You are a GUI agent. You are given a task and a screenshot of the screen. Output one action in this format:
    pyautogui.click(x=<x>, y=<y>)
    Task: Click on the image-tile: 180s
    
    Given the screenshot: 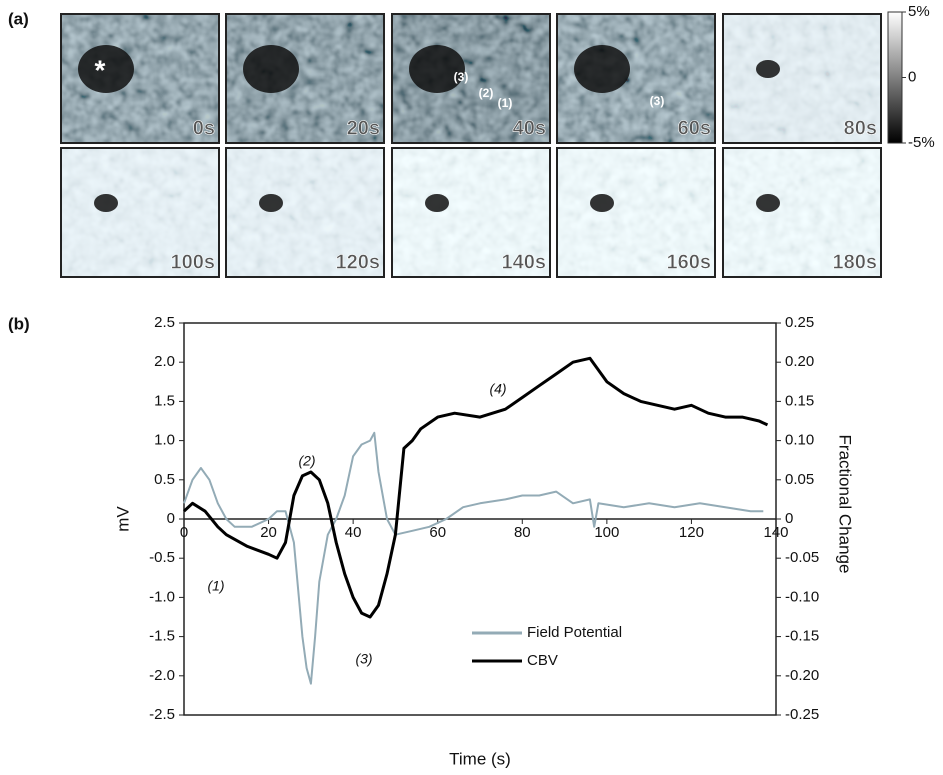 What is the action you would take?
    pyautogui.click(x=802, y=212)
    